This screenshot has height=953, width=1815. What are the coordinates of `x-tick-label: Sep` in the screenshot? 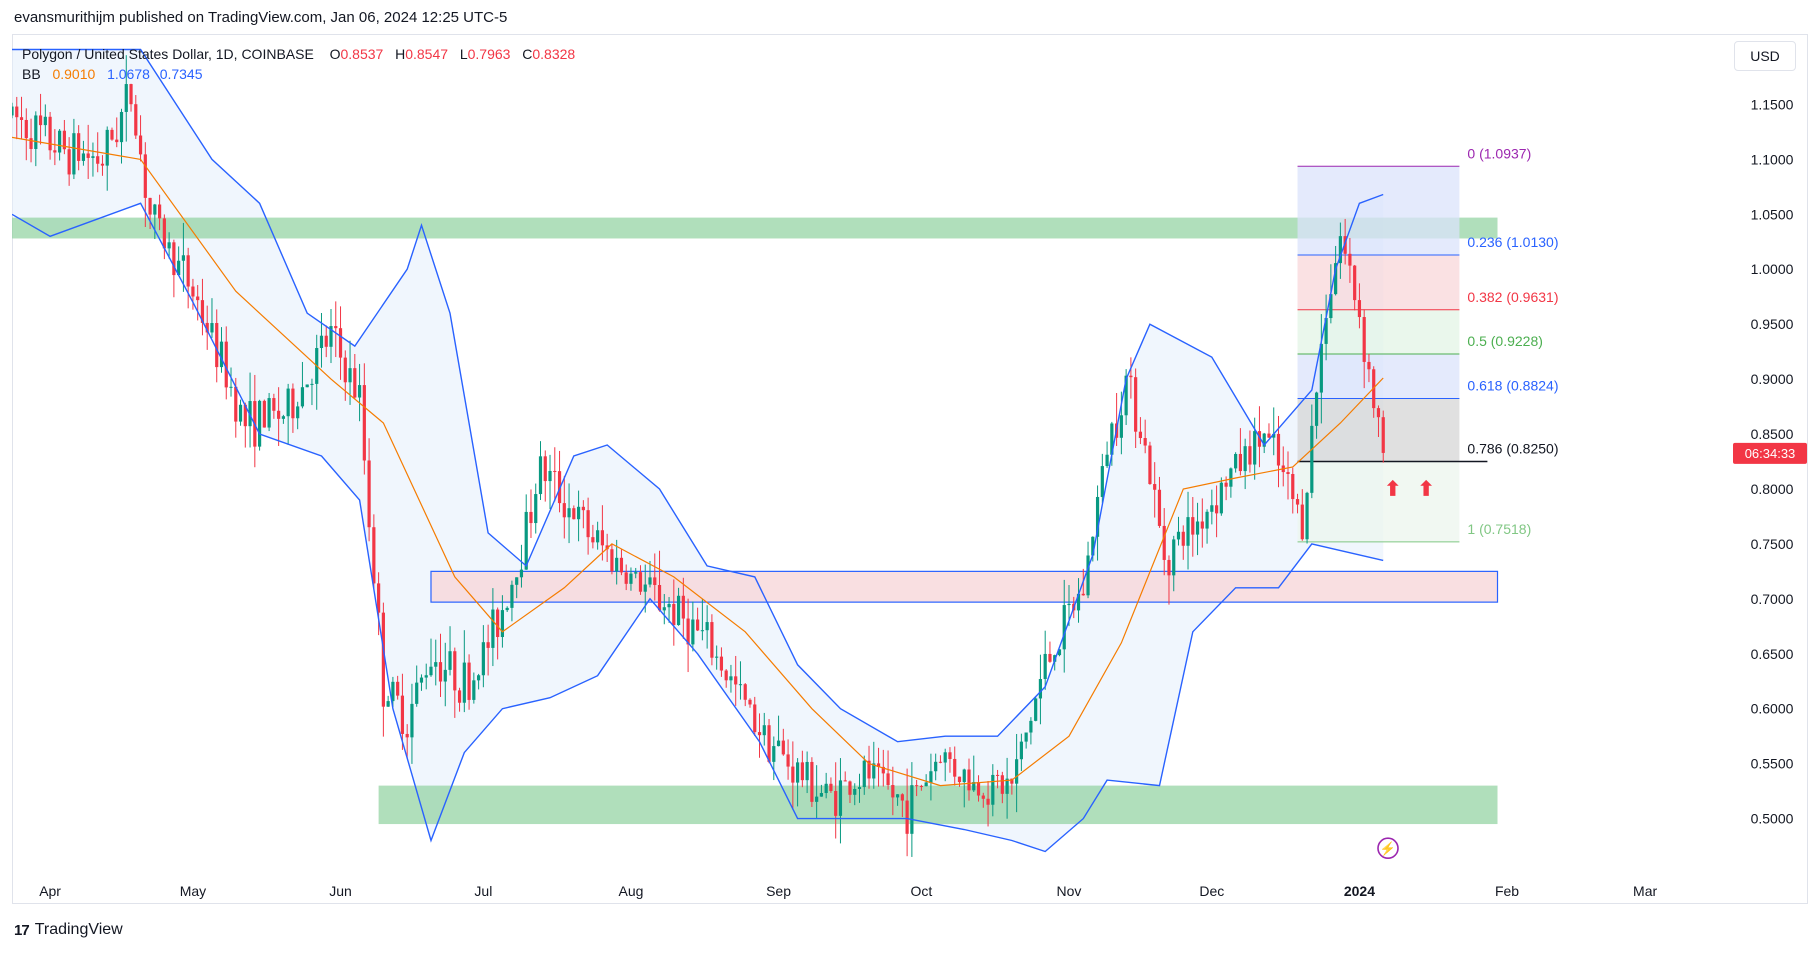 It's located at (778, 891).